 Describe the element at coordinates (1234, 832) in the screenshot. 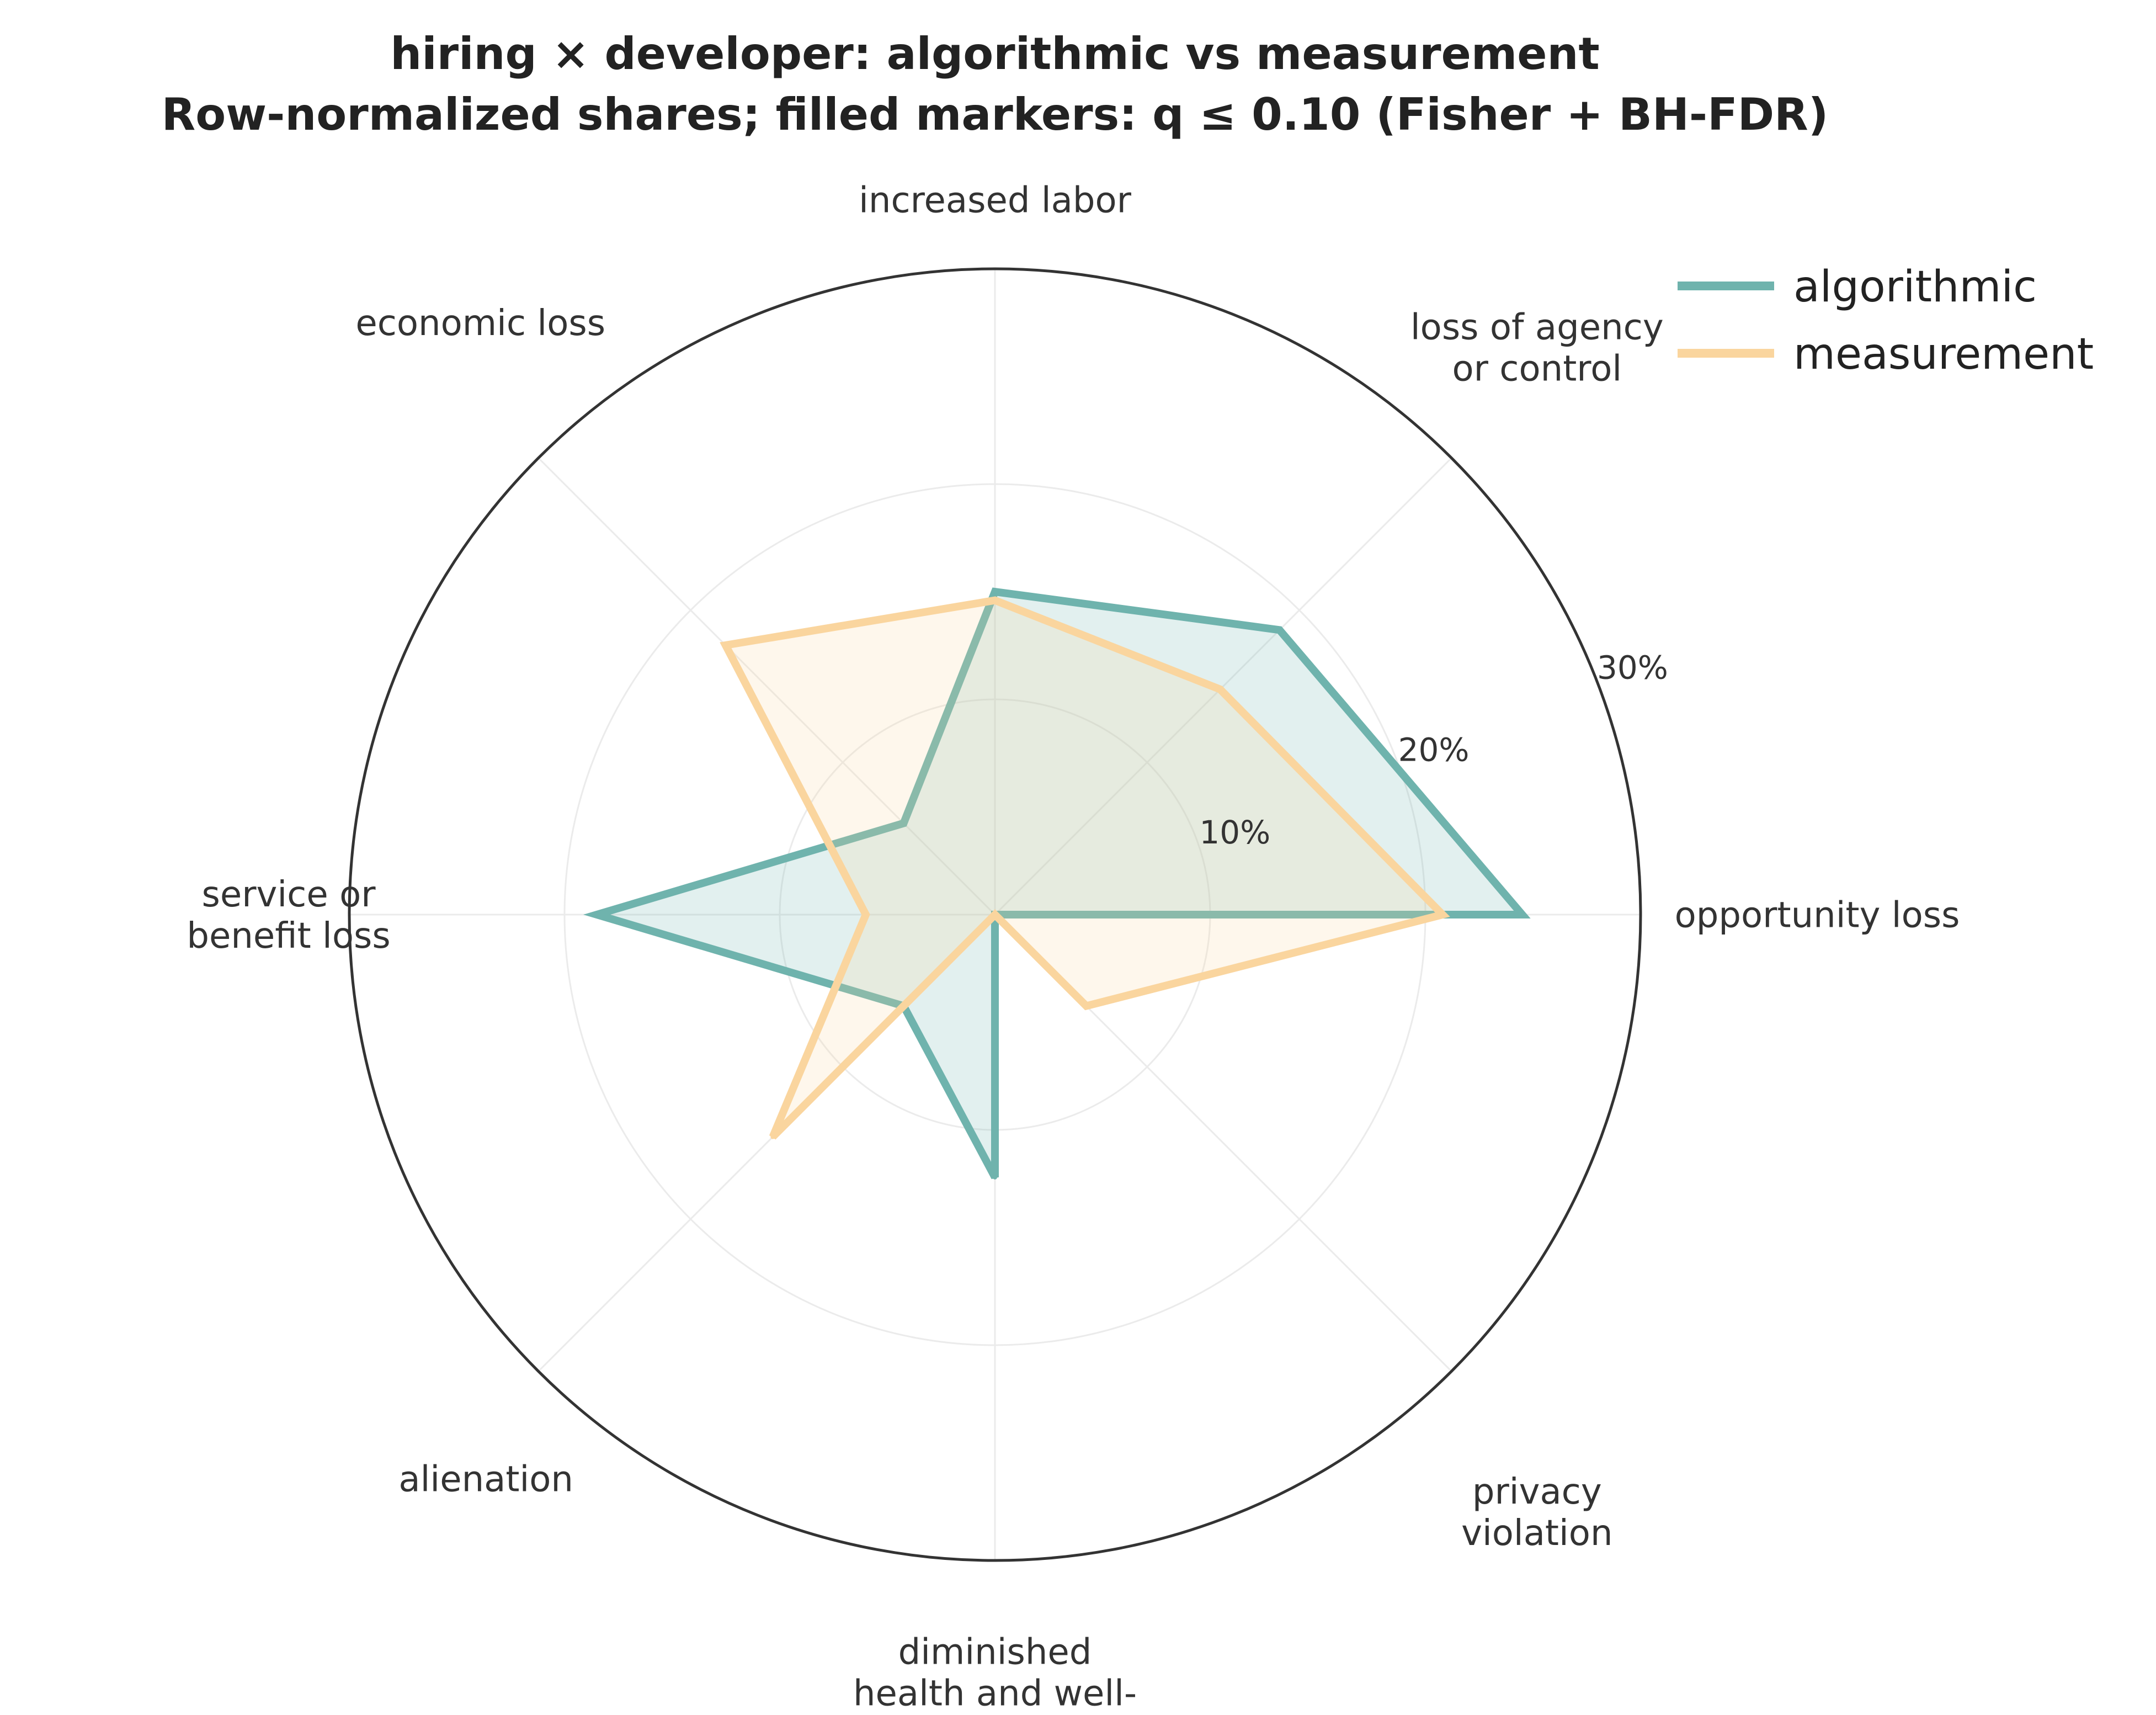

I see `r-tick-label-10: 10%` at that location.